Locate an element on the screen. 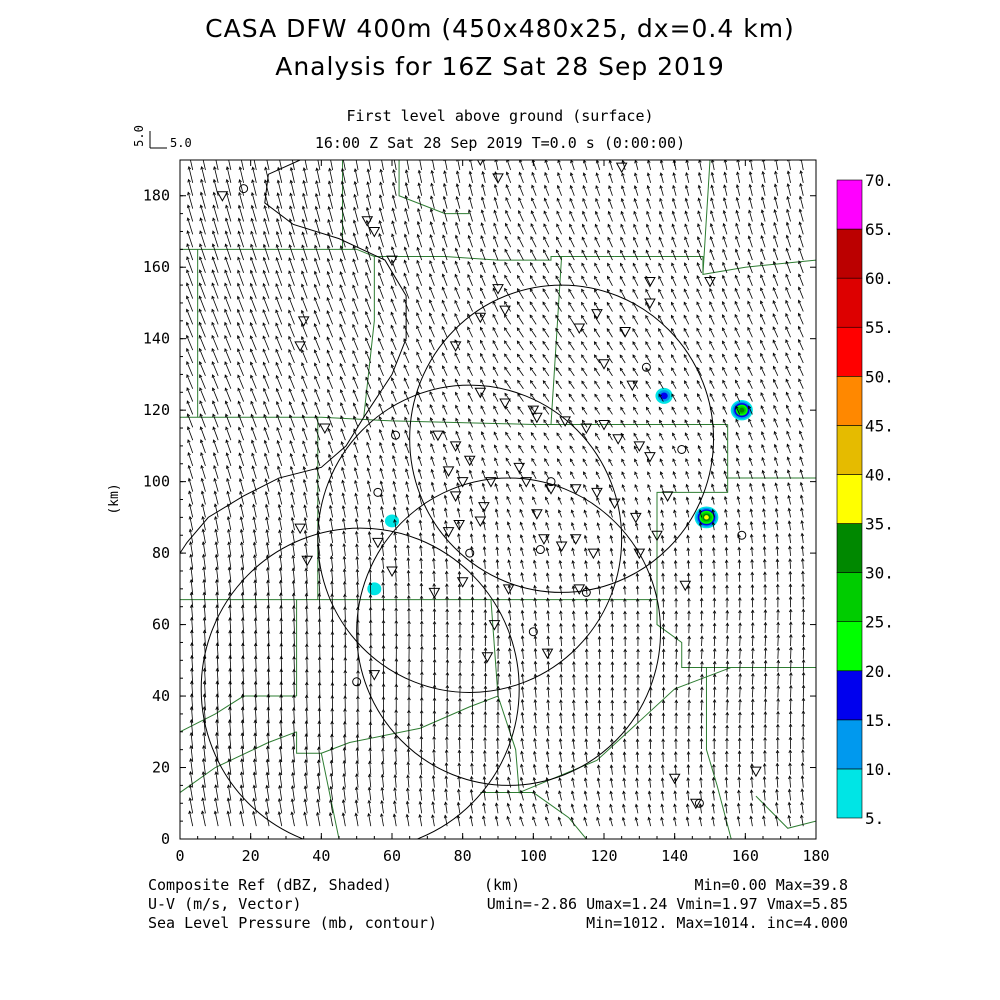  county-line is located at coordinates (785, 812).